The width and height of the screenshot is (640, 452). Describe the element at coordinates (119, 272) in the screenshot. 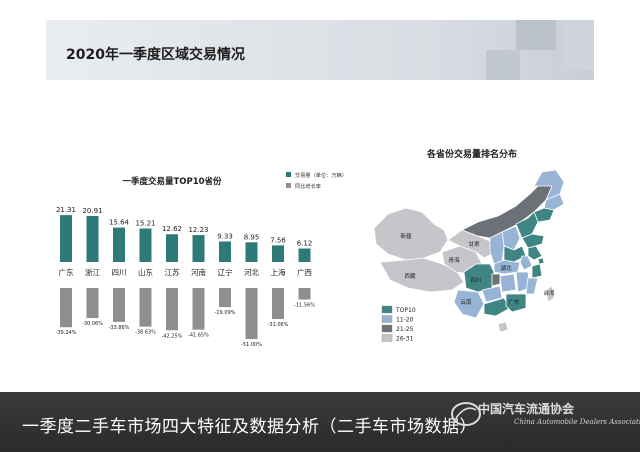

I see `category-label: 四川` at that location.